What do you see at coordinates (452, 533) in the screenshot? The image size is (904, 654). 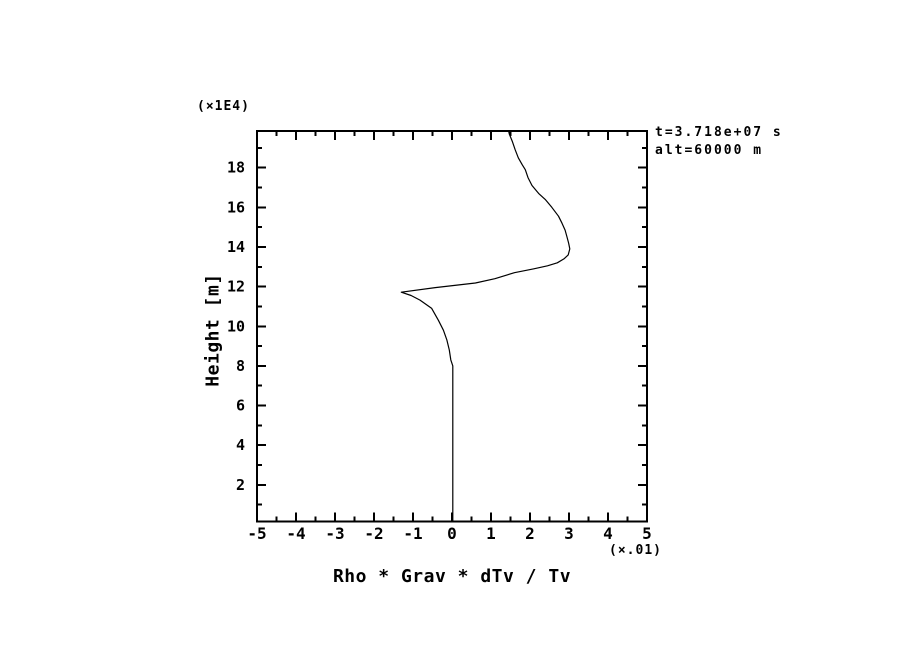 I see `x-tick-label: 0` at bounding box center [452, 533].